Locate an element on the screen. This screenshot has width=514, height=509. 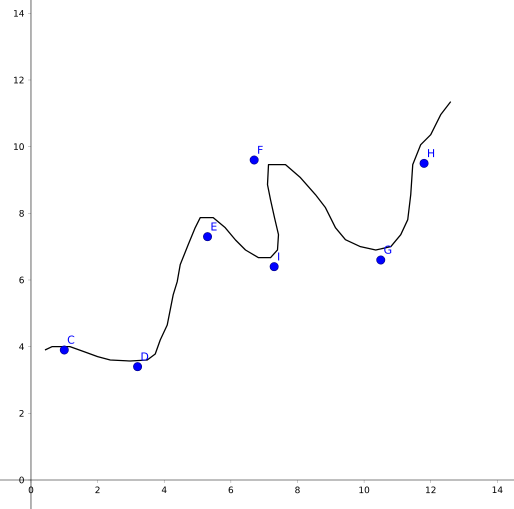
x-tick-label: 14 is located at coordinates (497, 490).